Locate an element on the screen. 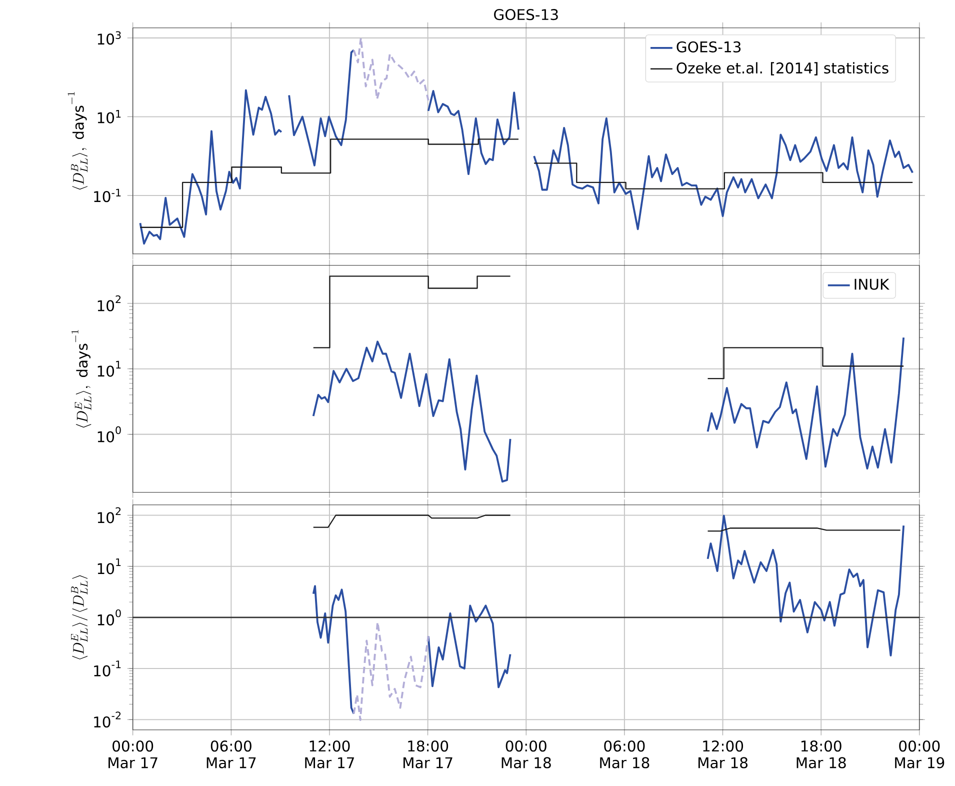  x-tick-label: 18:00 Mar 17 is located at coordinates (428, 754).